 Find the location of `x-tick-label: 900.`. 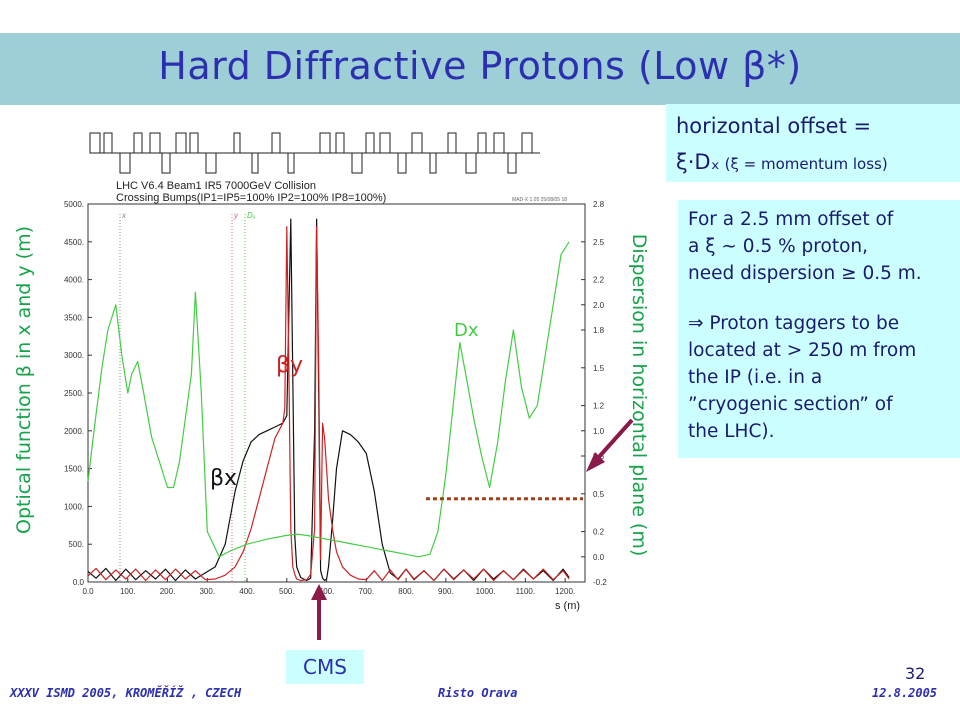

x-tick-label: 900. is located at coordinates (446, 591).